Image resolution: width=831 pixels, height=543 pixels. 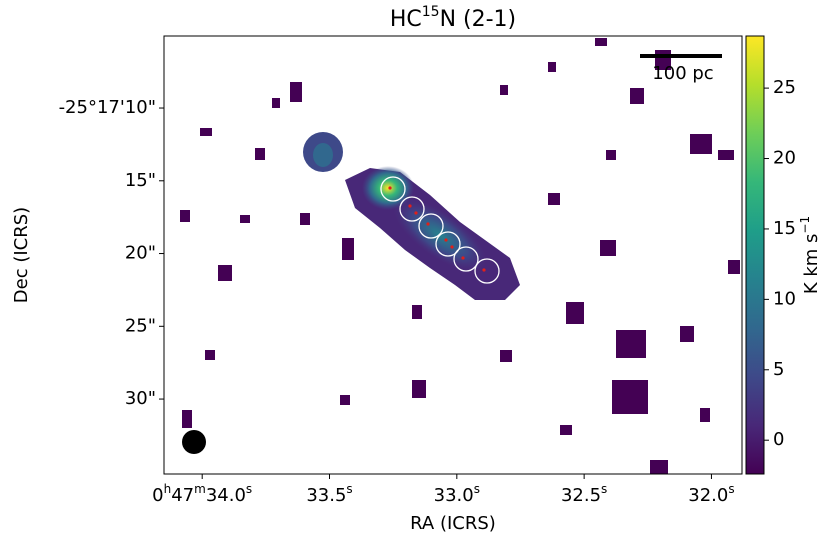 What do you see at coordinates (140, 253) in the screenshot?
I see `y-tick-label: 20"` at bounding box center [140, 253].